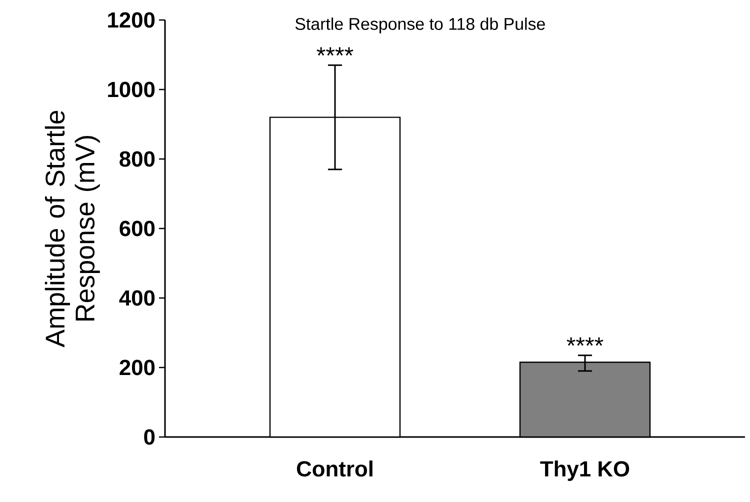  Describe the element at coordinates (149, 437) in the screenshot. I see `y-tick-label: 0` at that location.